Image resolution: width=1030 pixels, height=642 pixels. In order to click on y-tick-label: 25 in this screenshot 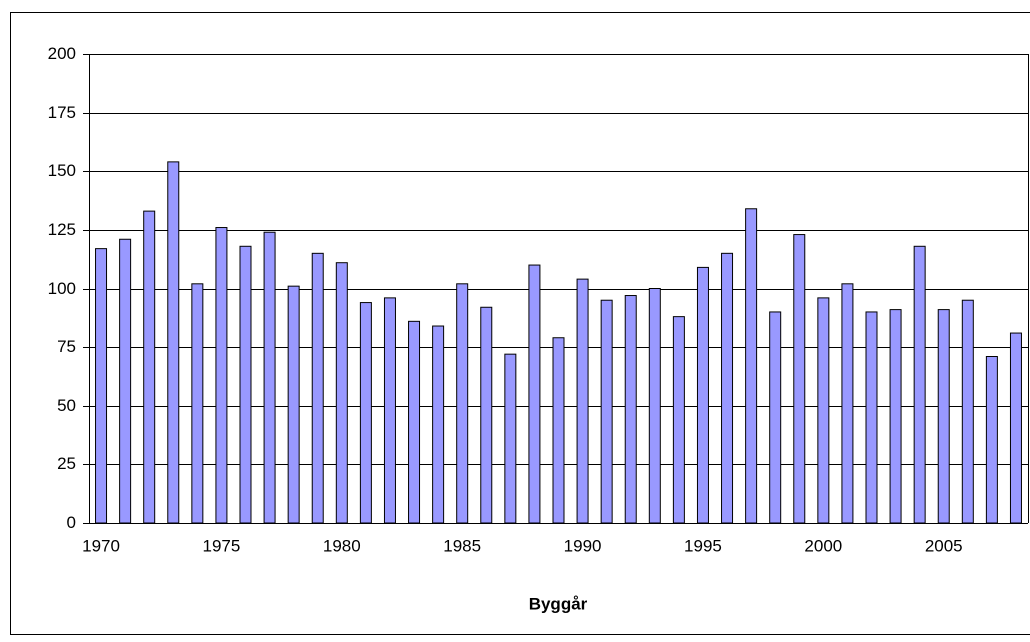, I will do `click(66, 463)`.